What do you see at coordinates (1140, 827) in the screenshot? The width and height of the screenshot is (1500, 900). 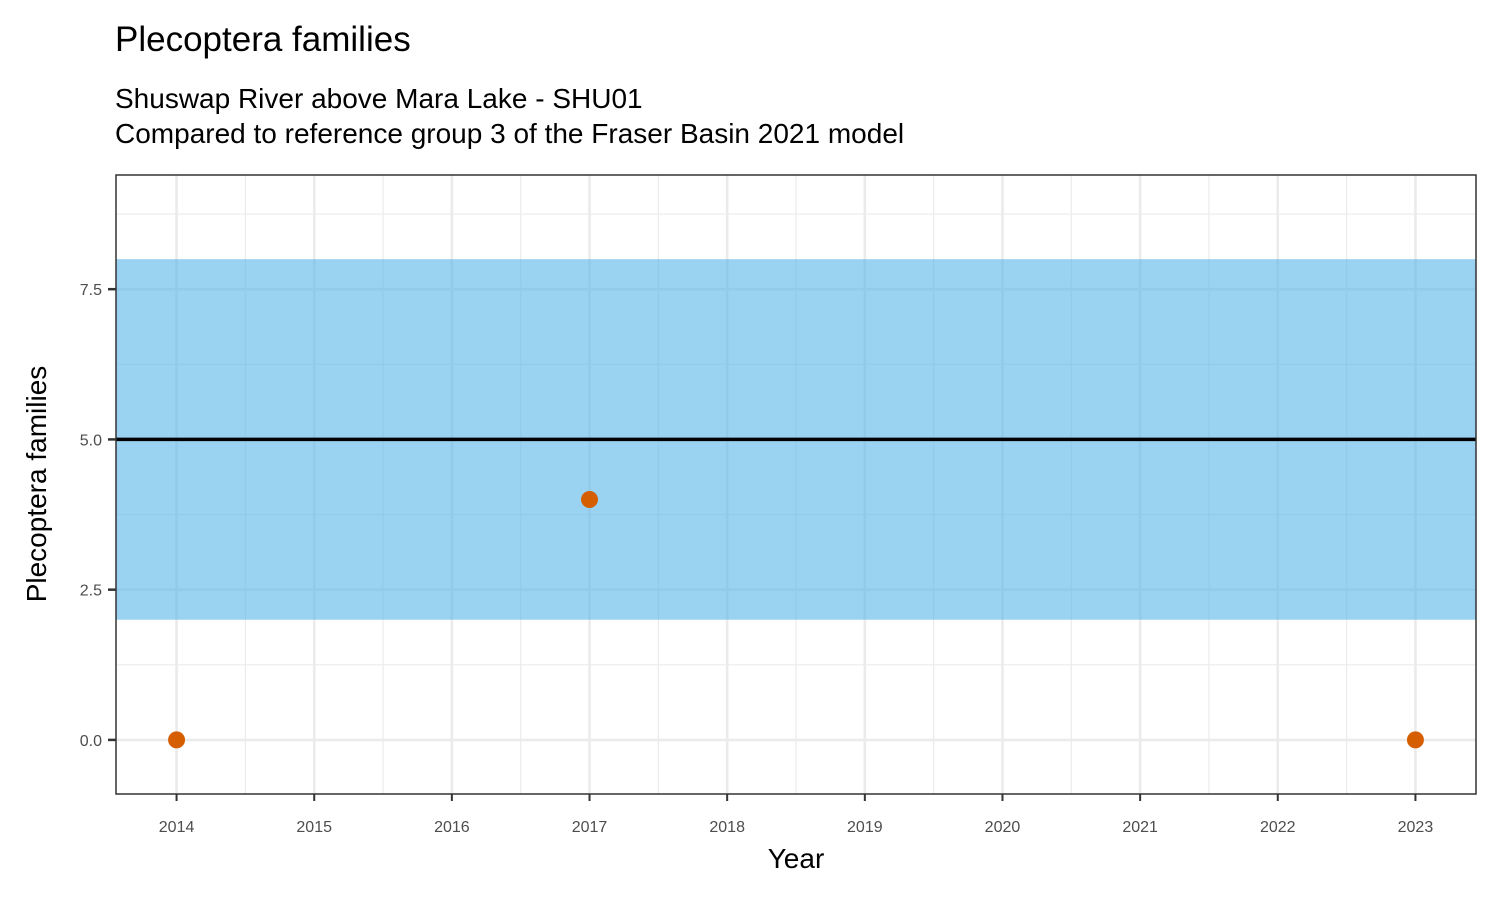 I see `x-tick-label: 2021` at bounding box center [1140, 827].